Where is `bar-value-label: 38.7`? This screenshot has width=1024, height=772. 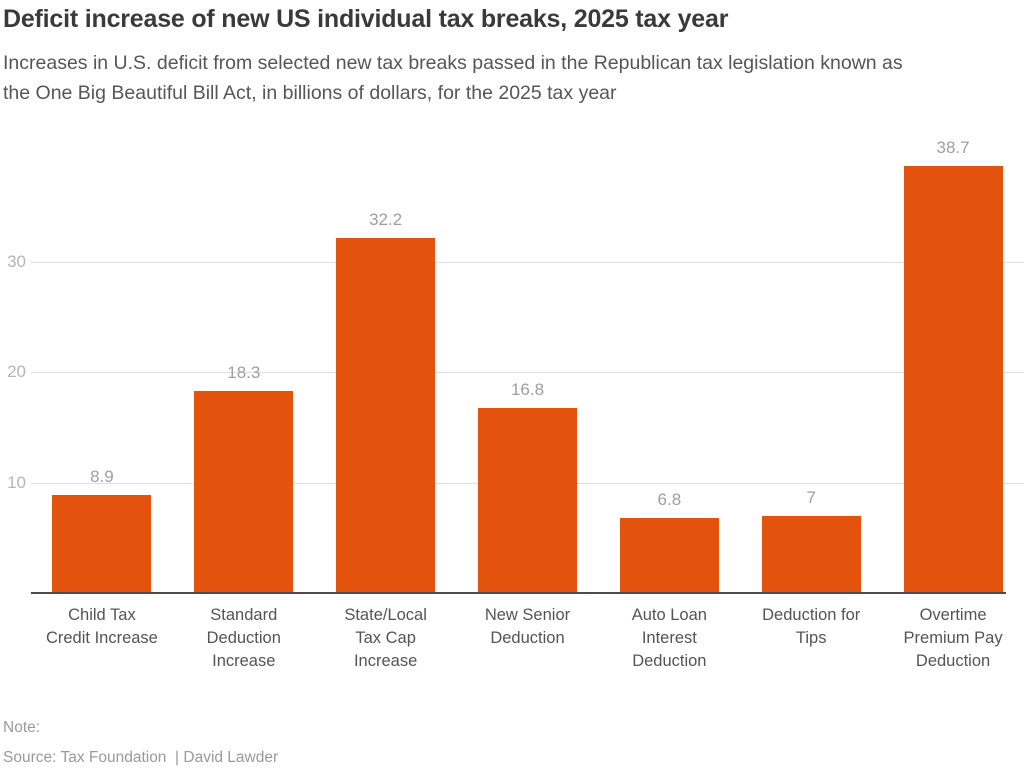 bar-value-label: 38.7 is located at coordinates (953, 148).